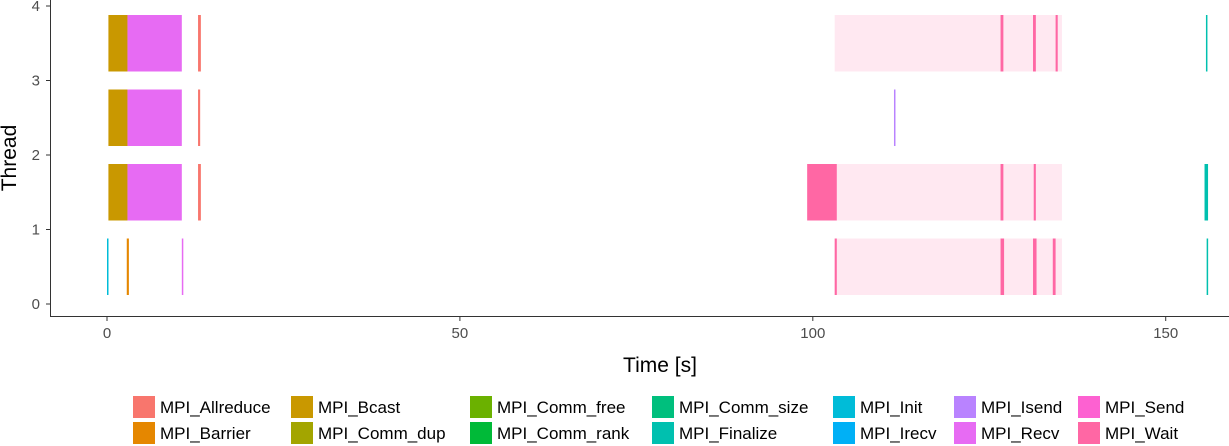 The image size is (1229, 446). What do you see at coordinates (382, 433) in the screenshot?
I see `legend-label: MPI_Comm_dup` at bounding box center [382, 433].